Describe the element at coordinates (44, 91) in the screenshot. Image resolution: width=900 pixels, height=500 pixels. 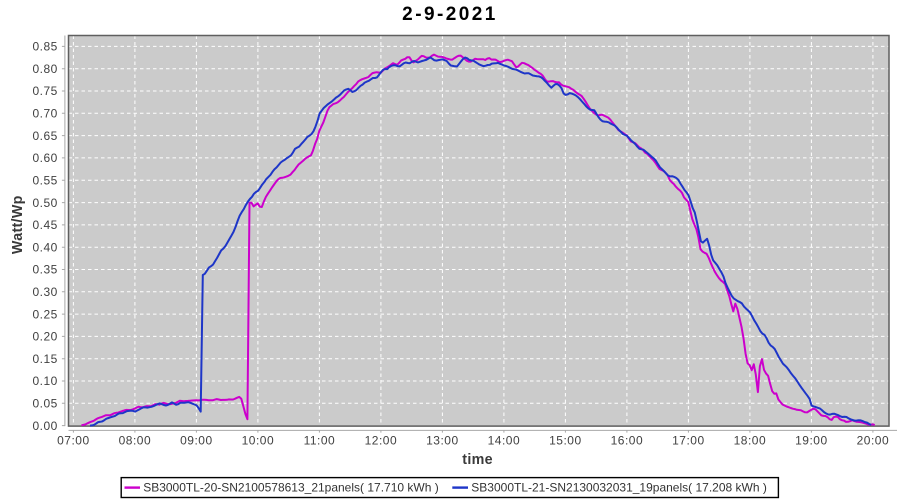
I see `svg-text: 0.75` at that location.